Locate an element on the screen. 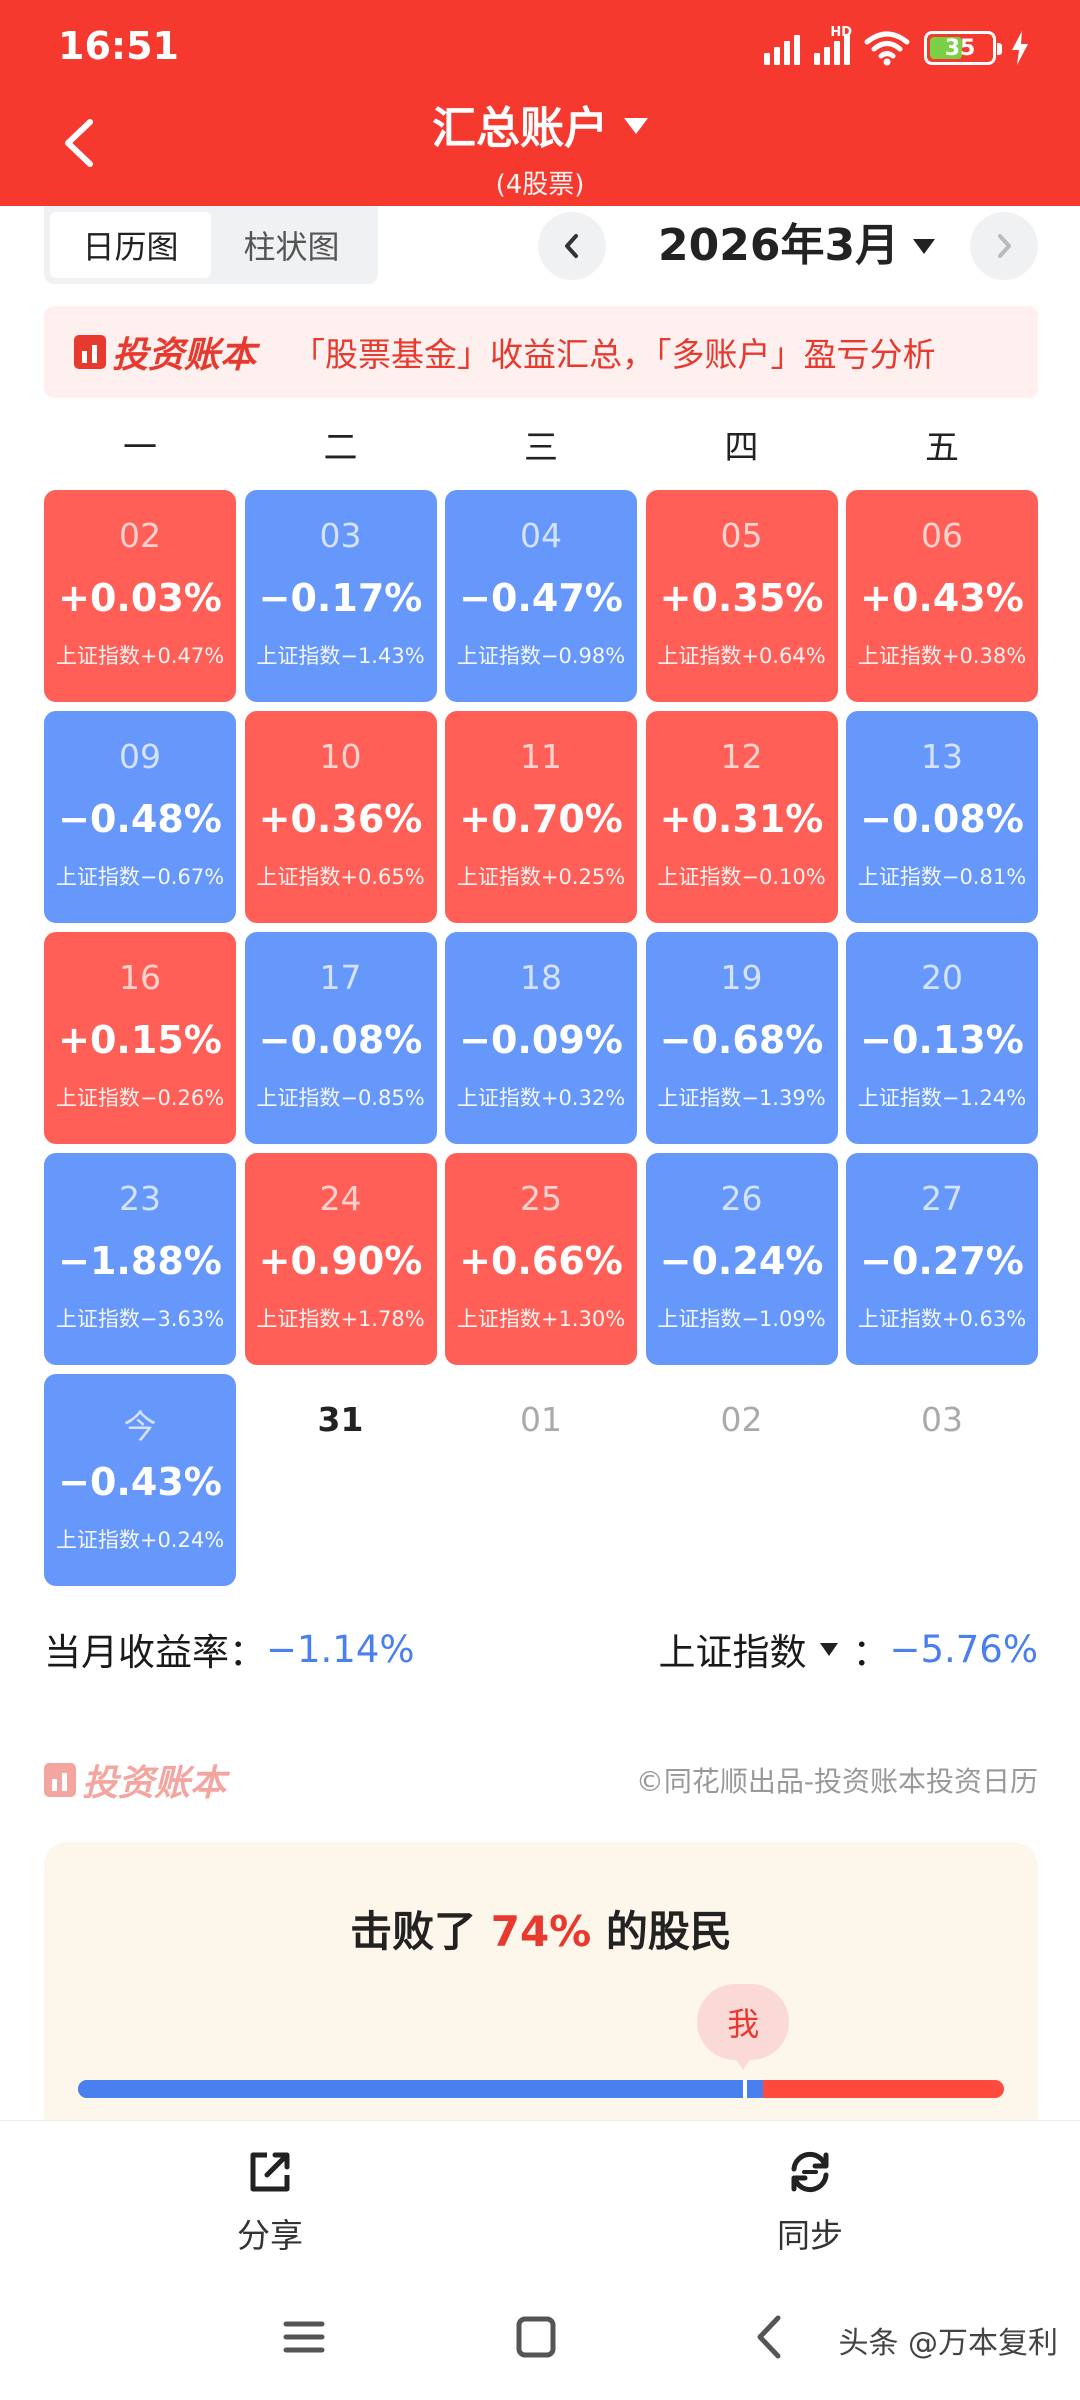 This screenshot has height=2400, width=1080. calendar-day-cell: 03 is located at coordinates (942, 1480).